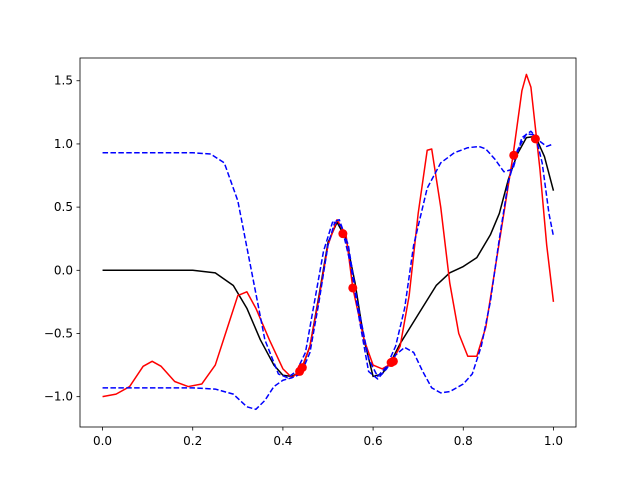  What do you see at coordinates (62, 239) in the screenshot?
I see `y-axis: −1.0 −0.5 0.0 0.5 1.0 1.5` at bounding box center [62, 239].